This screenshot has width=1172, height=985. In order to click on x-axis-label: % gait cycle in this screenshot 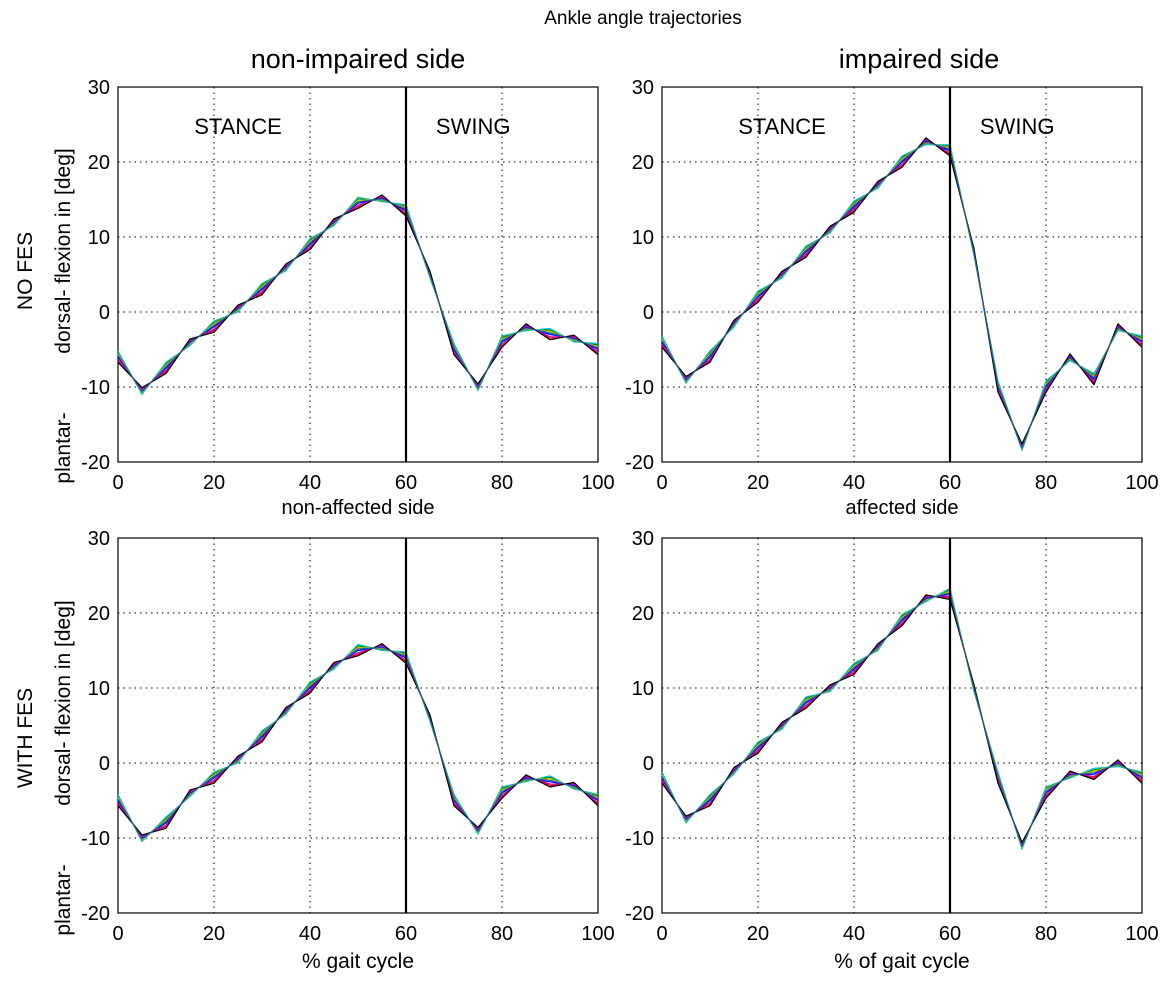, I will do `click(358, 961)`.